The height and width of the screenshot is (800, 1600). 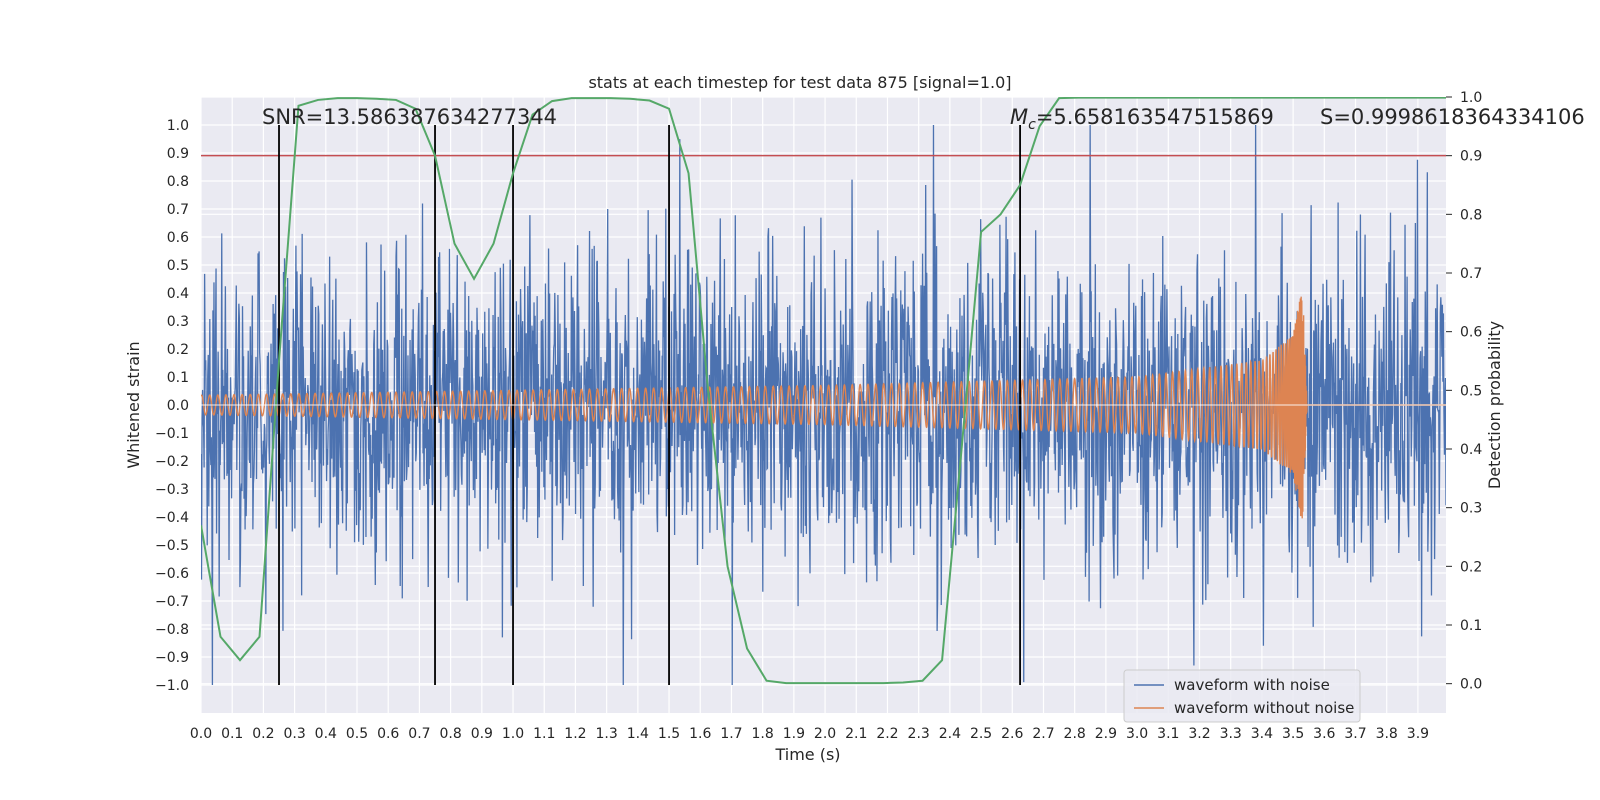 What do you see at coordinates (1168, 734) in the screenshot?
I see `x-tick-label: 3.1` at bounding box center [1168, 734].